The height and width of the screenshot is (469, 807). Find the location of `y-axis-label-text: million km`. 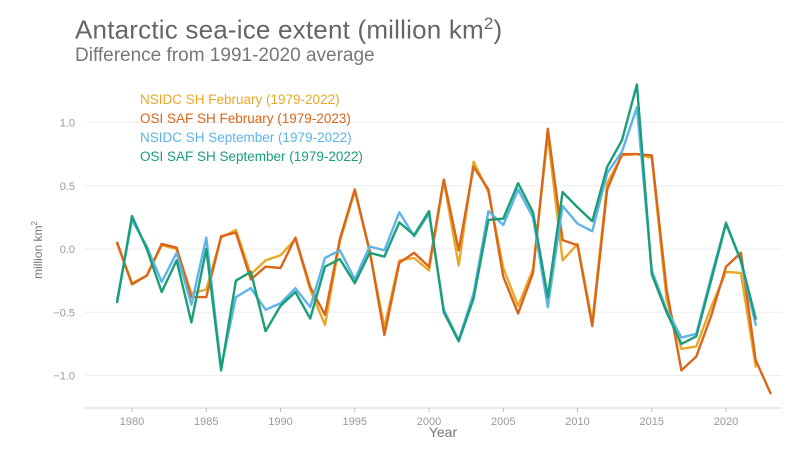

y-axis-label-text: million km is located at coordinates (38, 252).